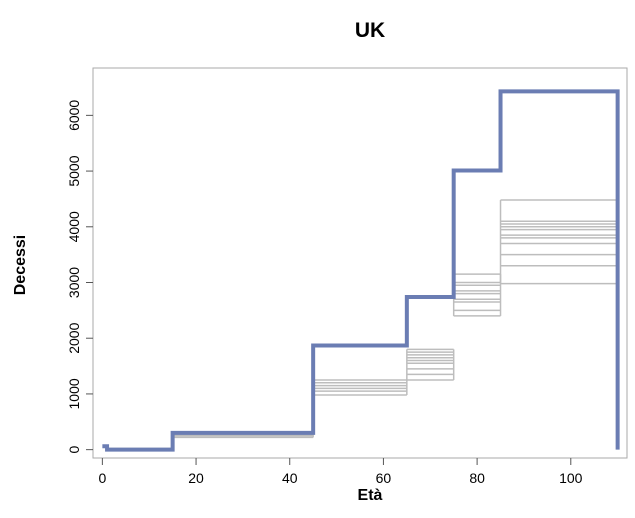  What do you see at coordinates (74, 450) in the screenshot?
I see `y-tick-label: 0` at bounding box center [74, 450].